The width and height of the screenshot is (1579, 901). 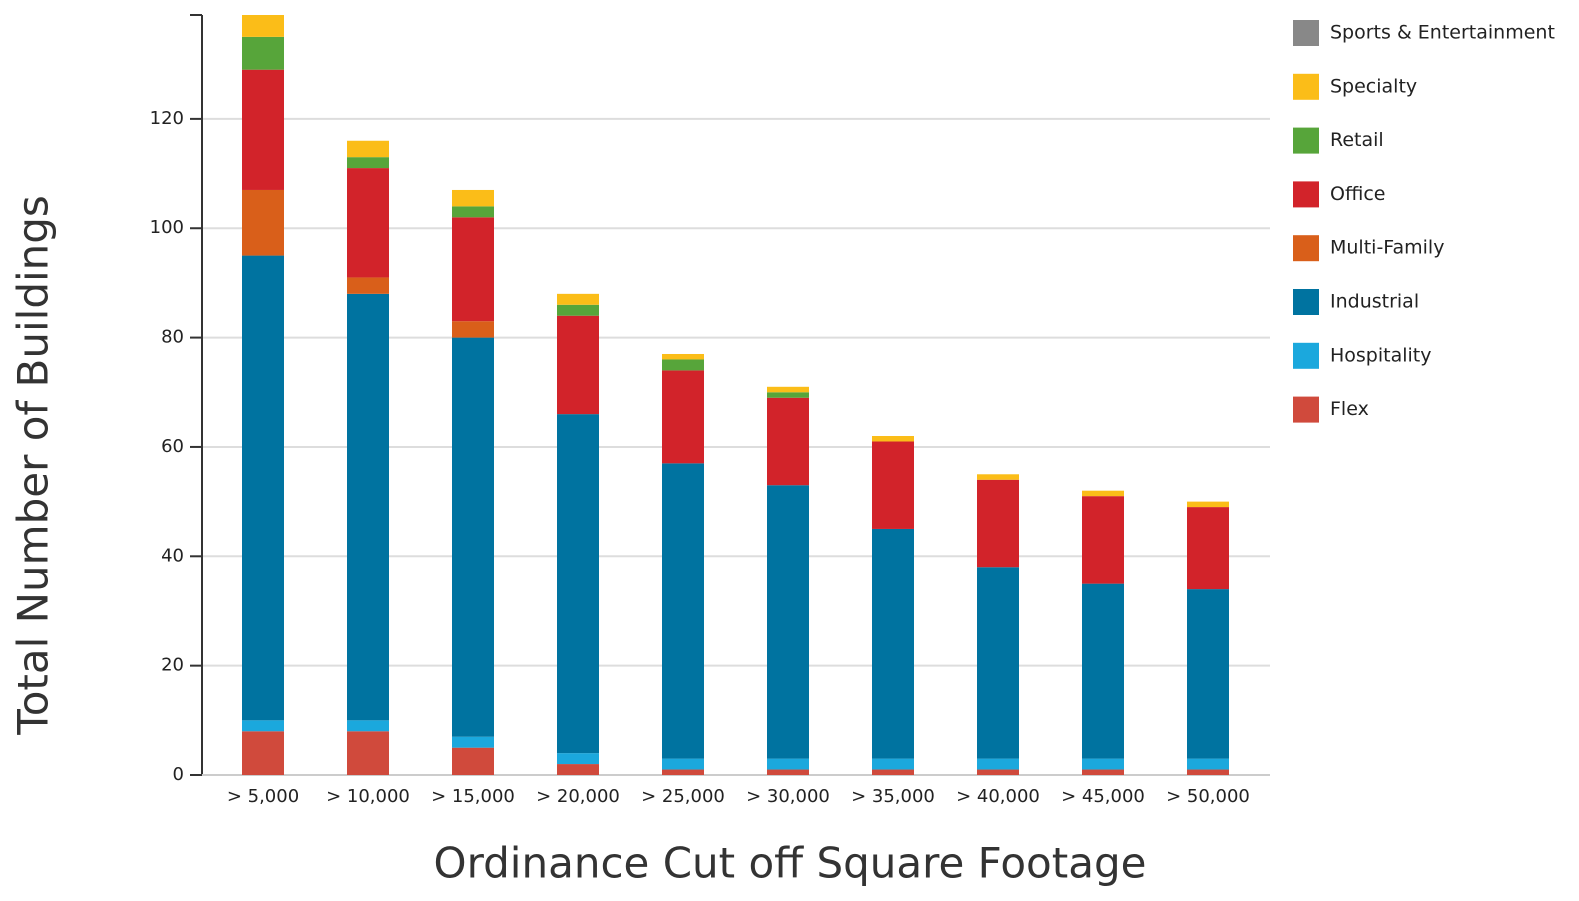 What do you see at coordinates (178, 774) in the screenshot?
I see `y-tick-label: 0` at bounding box center [178, 774].